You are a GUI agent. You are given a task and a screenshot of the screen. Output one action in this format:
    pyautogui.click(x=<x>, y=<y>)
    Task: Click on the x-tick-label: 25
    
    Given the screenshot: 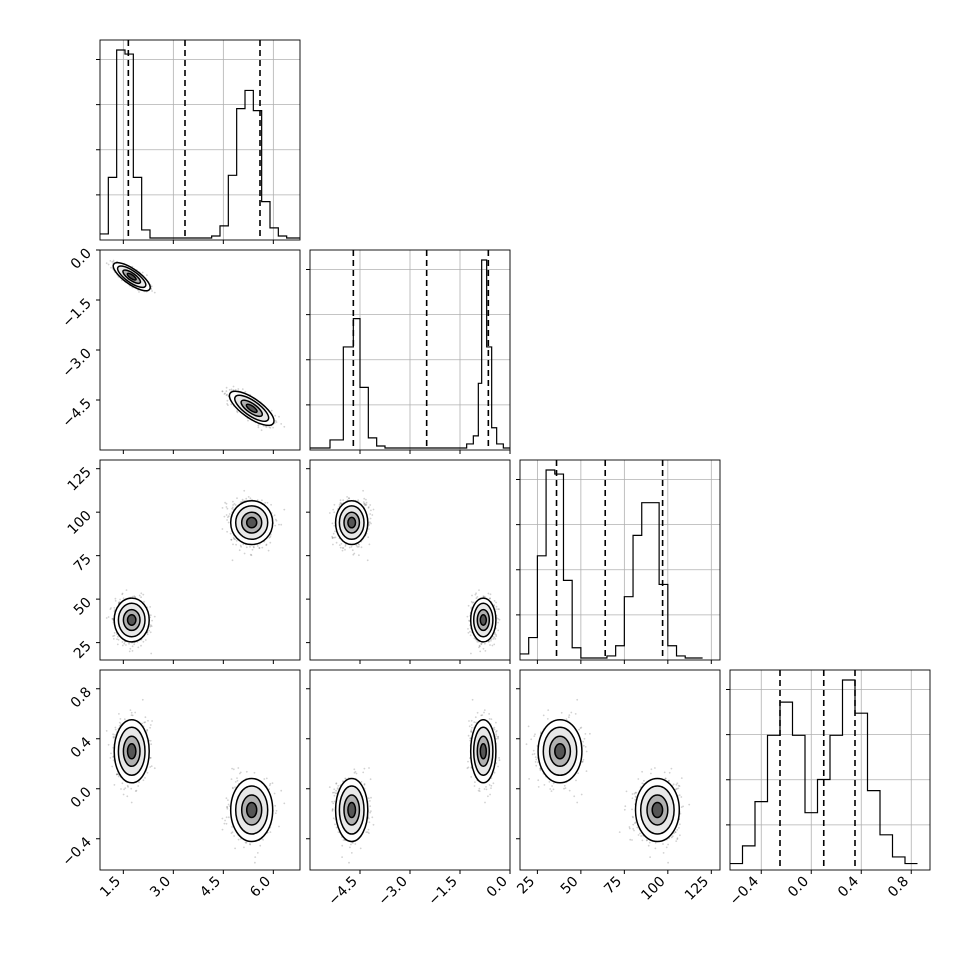 What is the action you would take?
    pyautogui.click(x=526, y=886)
    